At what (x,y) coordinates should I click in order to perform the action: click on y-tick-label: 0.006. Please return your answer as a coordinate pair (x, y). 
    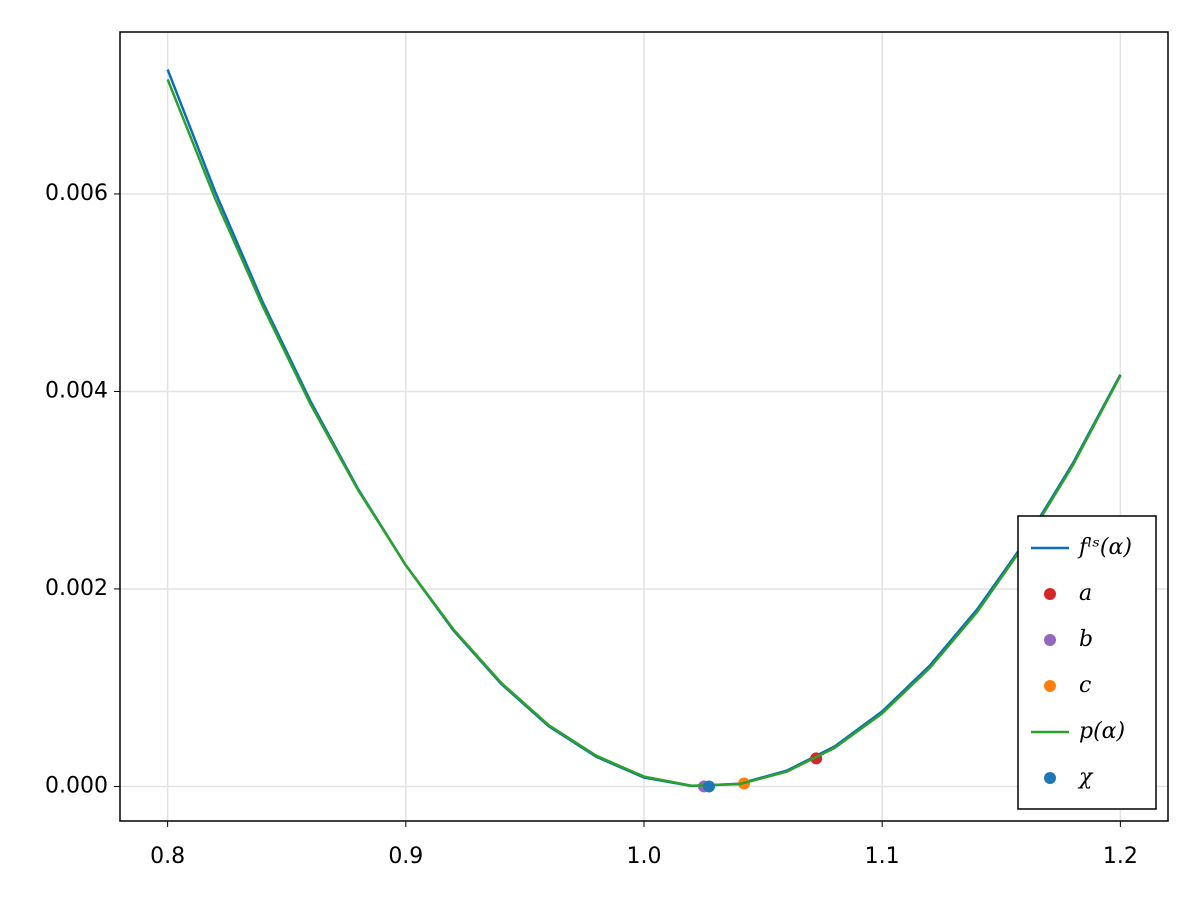
    Looking at the image, I should click on (76, 193).